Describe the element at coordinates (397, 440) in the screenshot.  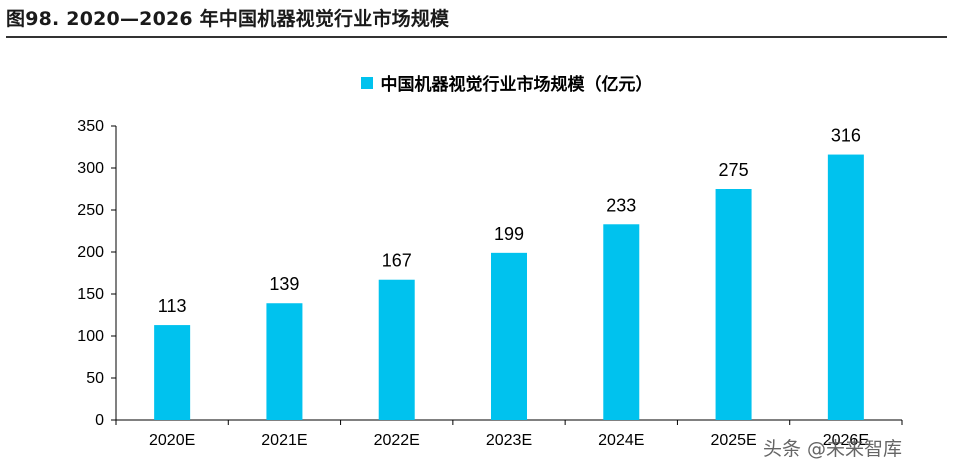
I see `x-tick-label: 2022E` at that location.